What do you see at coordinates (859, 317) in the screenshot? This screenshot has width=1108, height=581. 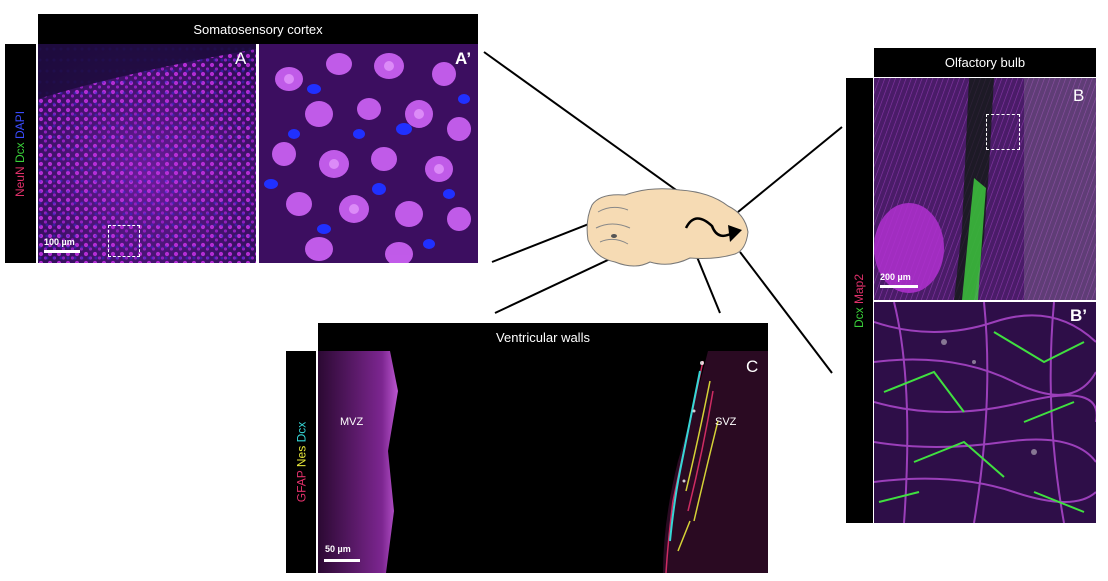 I see `dcx-ob-label: Dcx` at bounding box center [859, 317].